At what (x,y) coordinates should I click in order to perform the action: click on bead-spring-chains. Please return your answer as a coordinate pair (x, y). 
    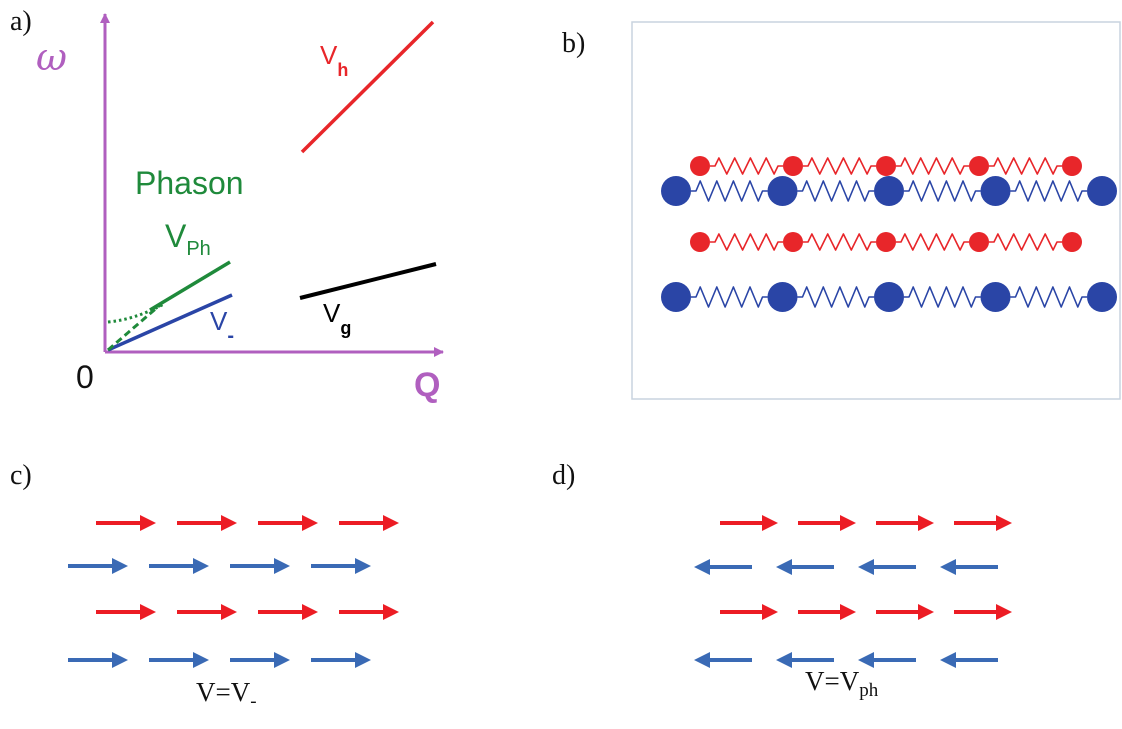
    Looking at the image, I should click on (889, 234).